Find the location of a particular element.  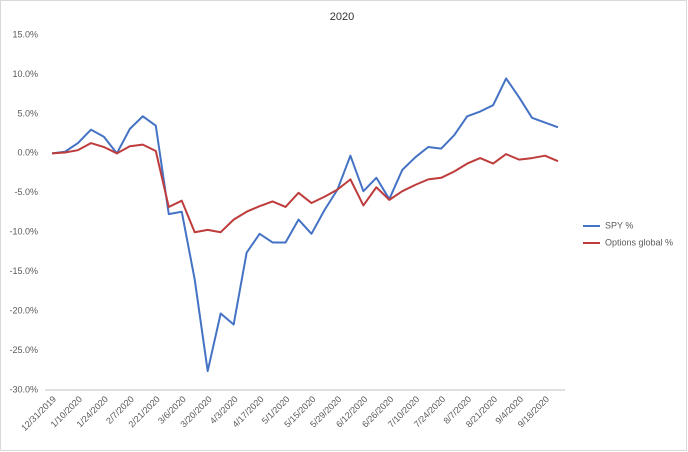

chart-title: 2020 is located at coordinates (342, 17).